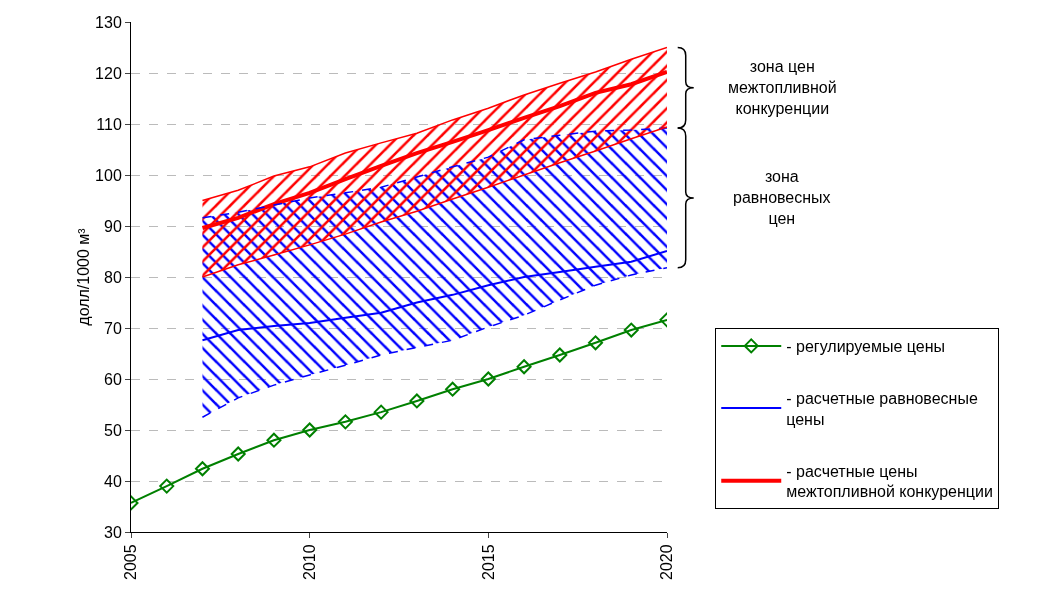 The image size is (1051, 599). What do you see at coordinates (108, 73) in the screenshot?
I see `y-tick-label: 120` at bounding box center [108, 73].